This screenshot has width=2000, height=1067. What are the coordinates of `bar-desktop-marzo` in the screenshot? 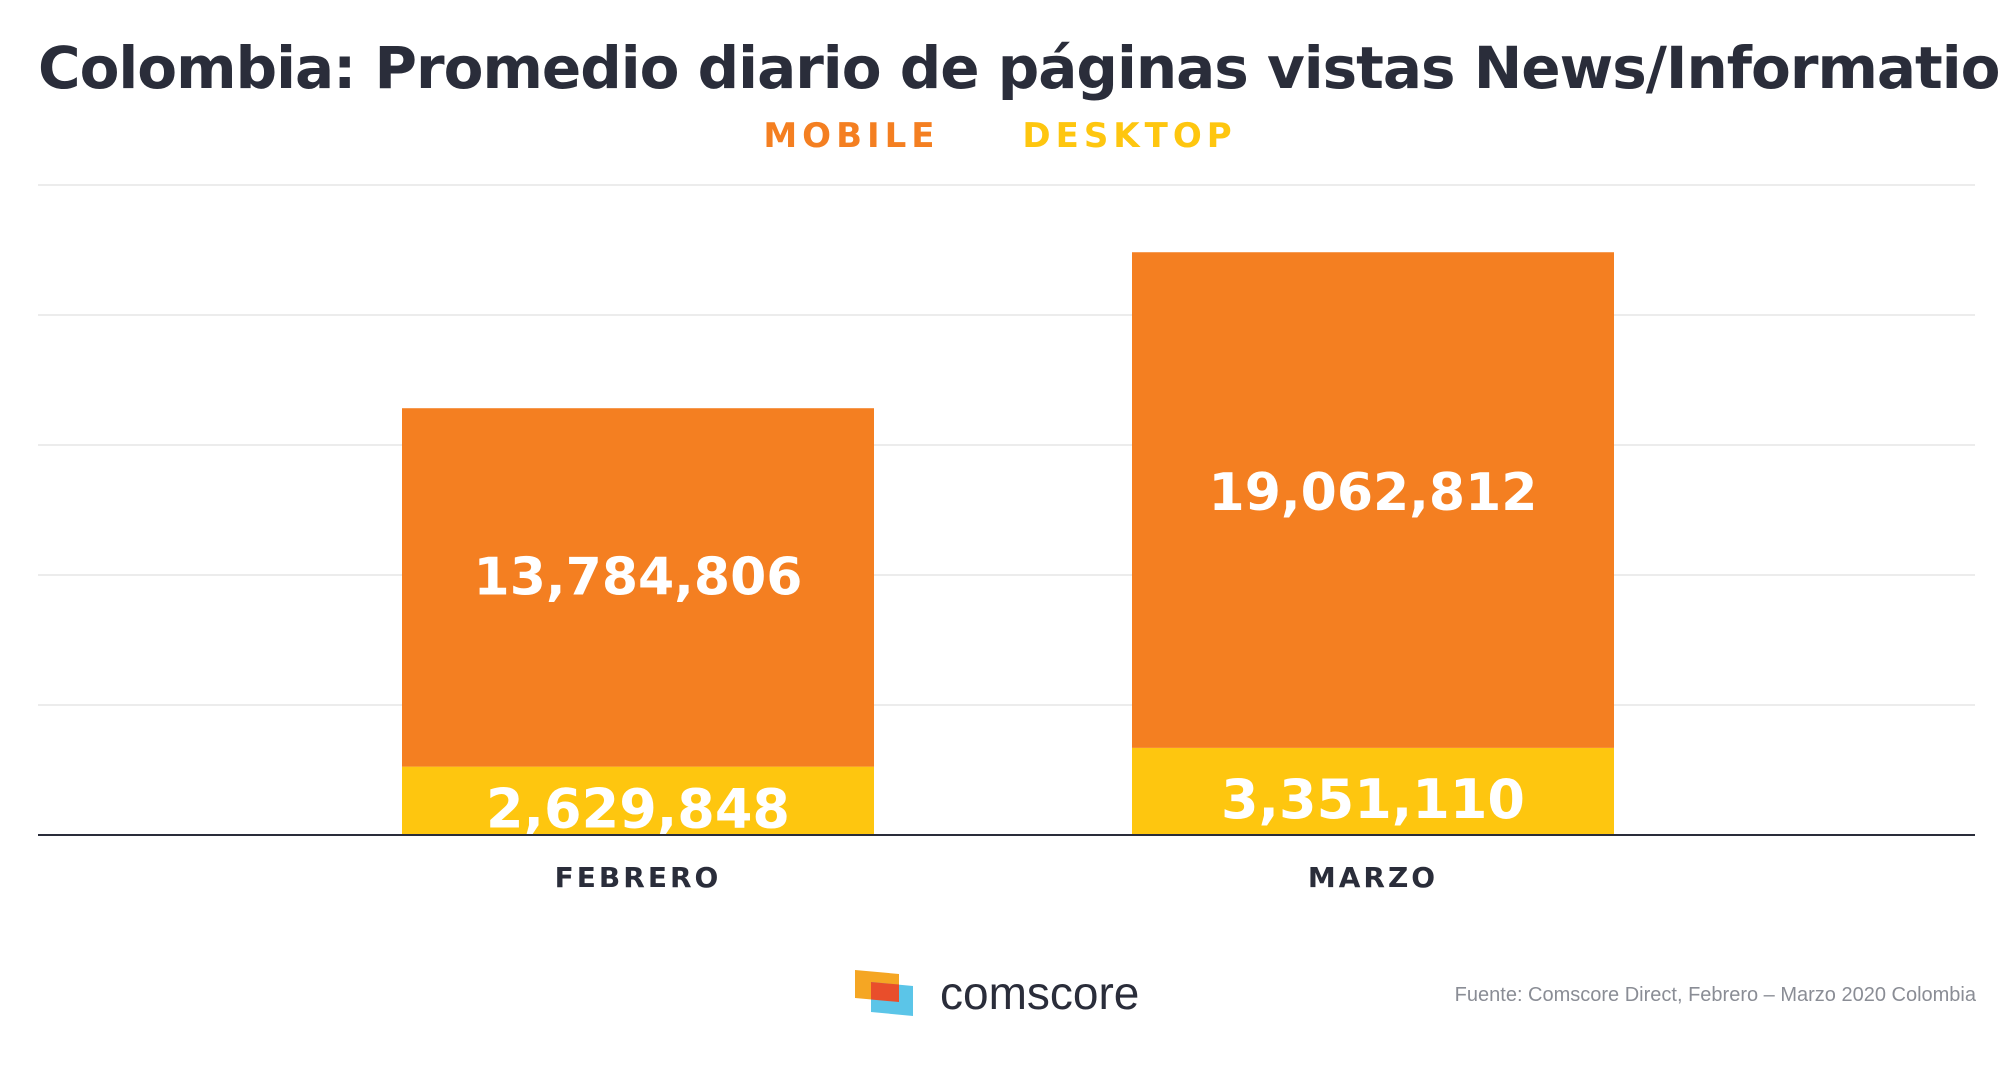 It's located at (1373, 791).